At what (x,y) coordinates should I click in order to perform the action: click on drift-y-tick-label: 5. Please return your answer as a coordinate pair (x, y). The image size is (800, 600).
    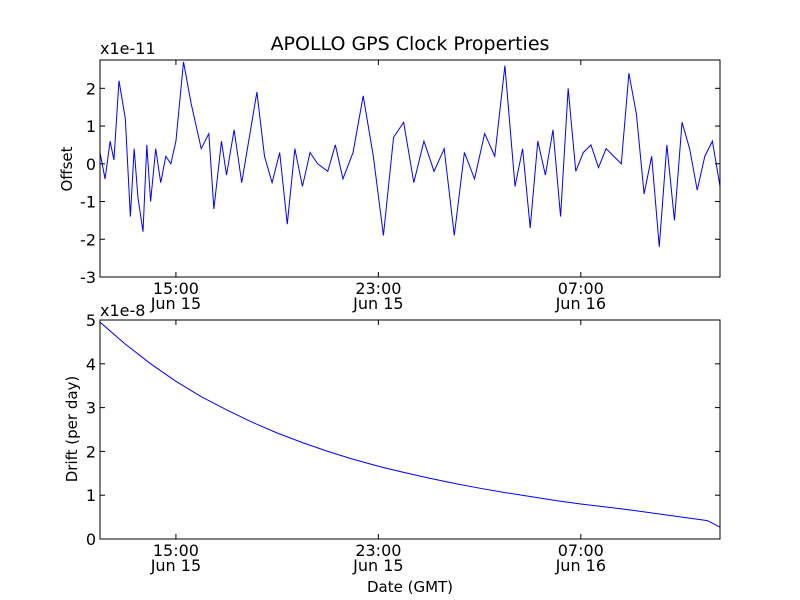
    Looking at the image, I should click on (91, 320).